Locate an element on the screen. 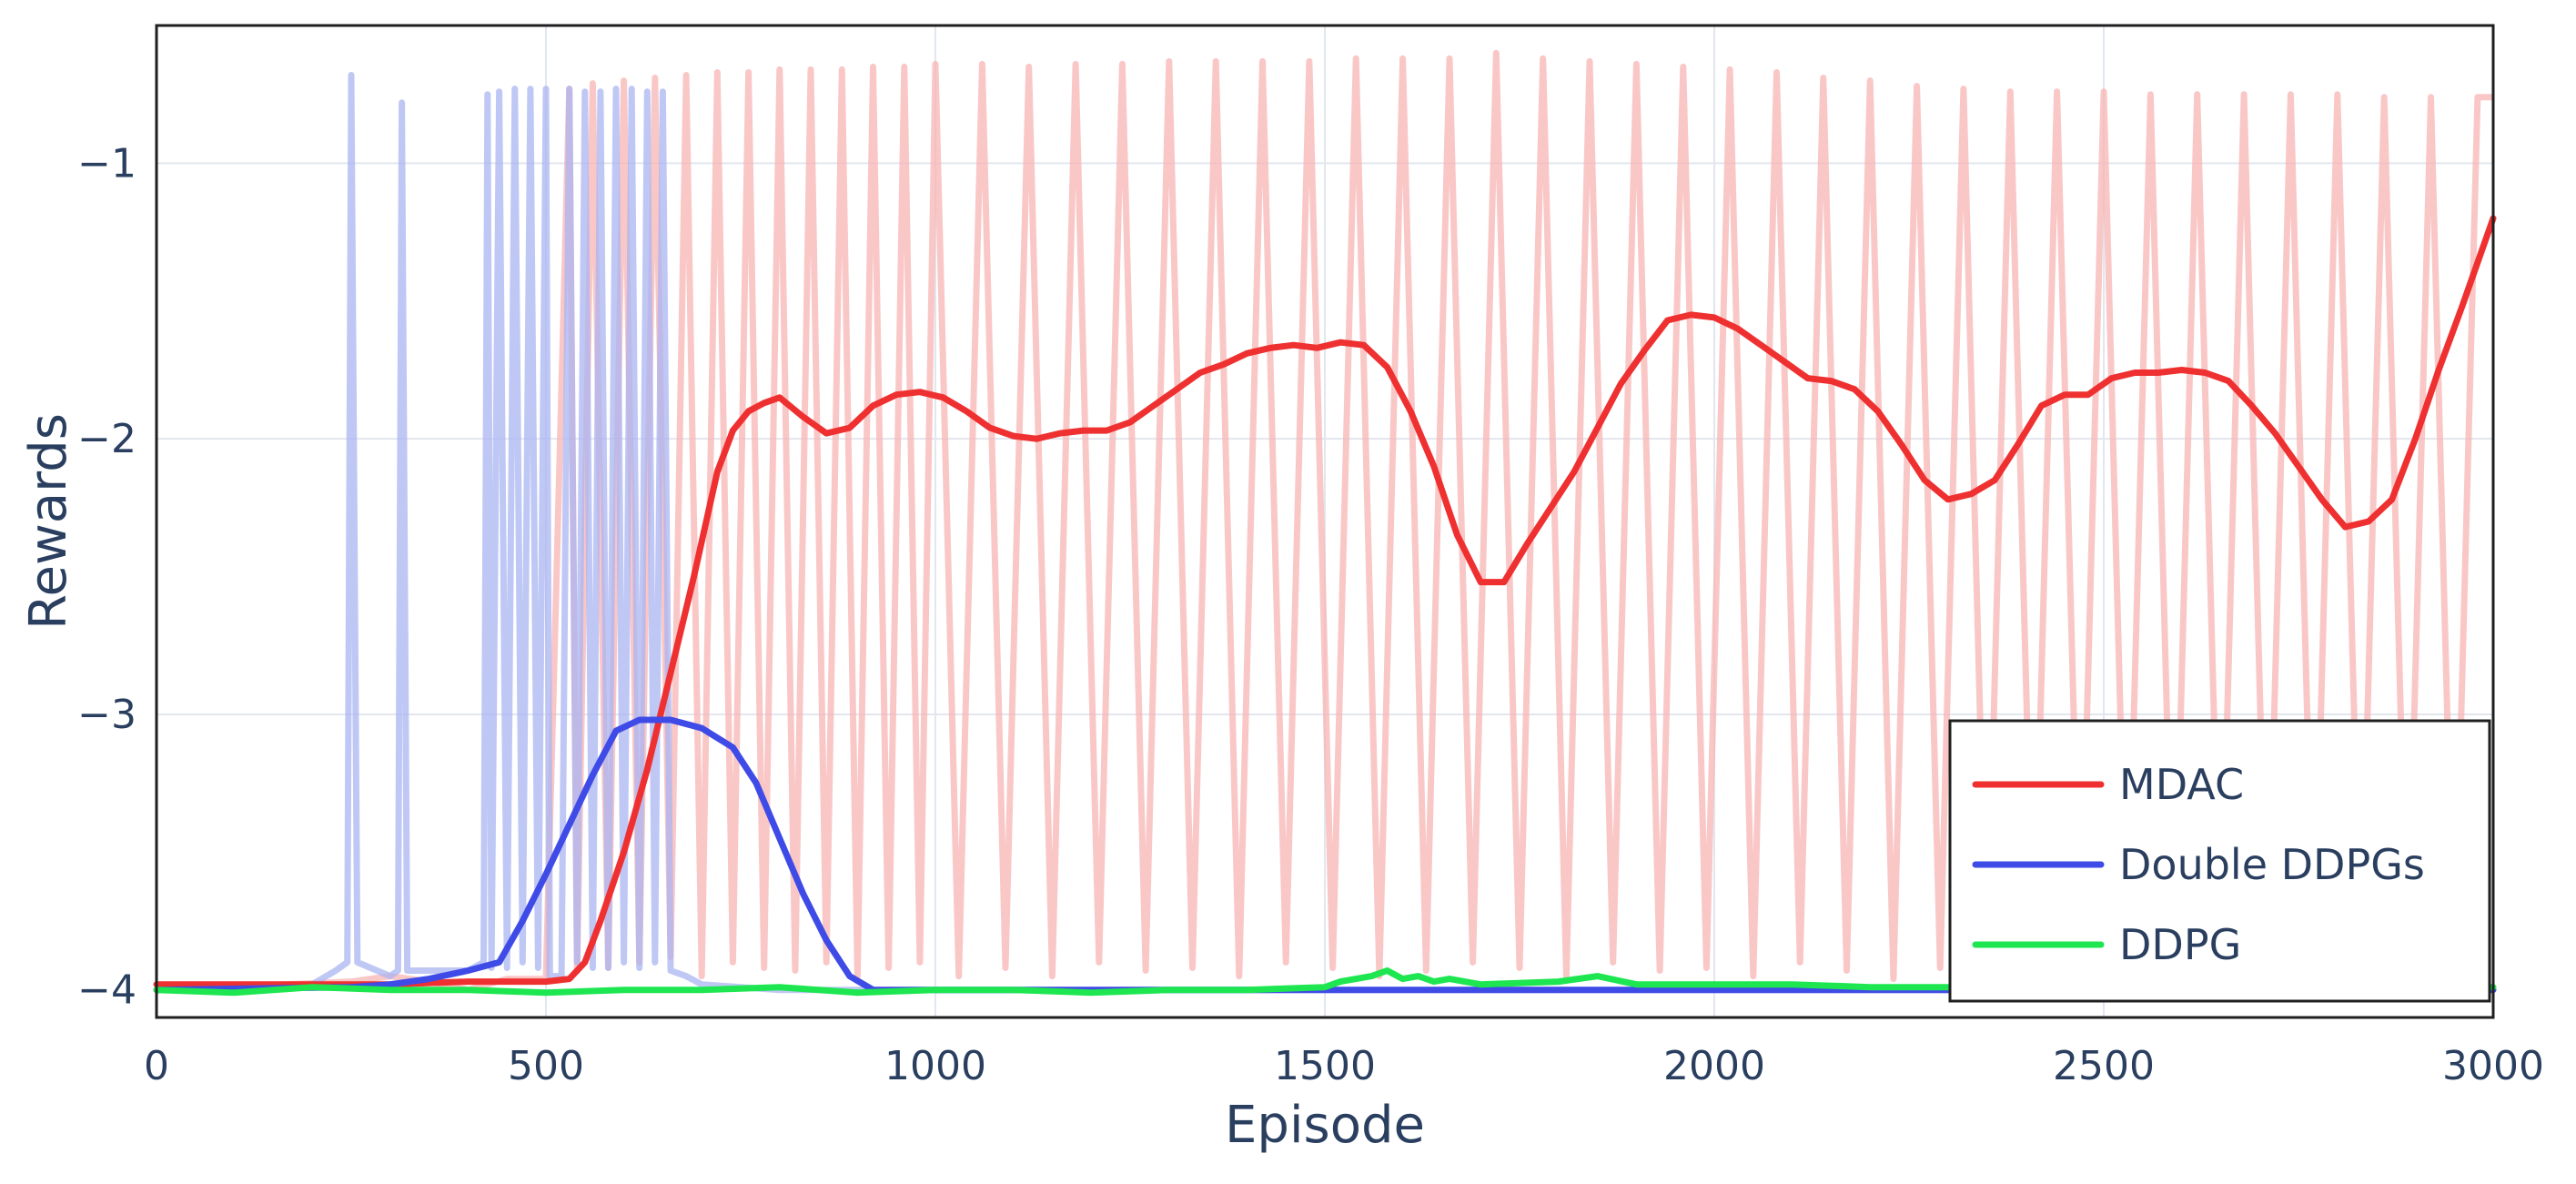  y-axis-title: Rewards is located at coordinates (48, 521).